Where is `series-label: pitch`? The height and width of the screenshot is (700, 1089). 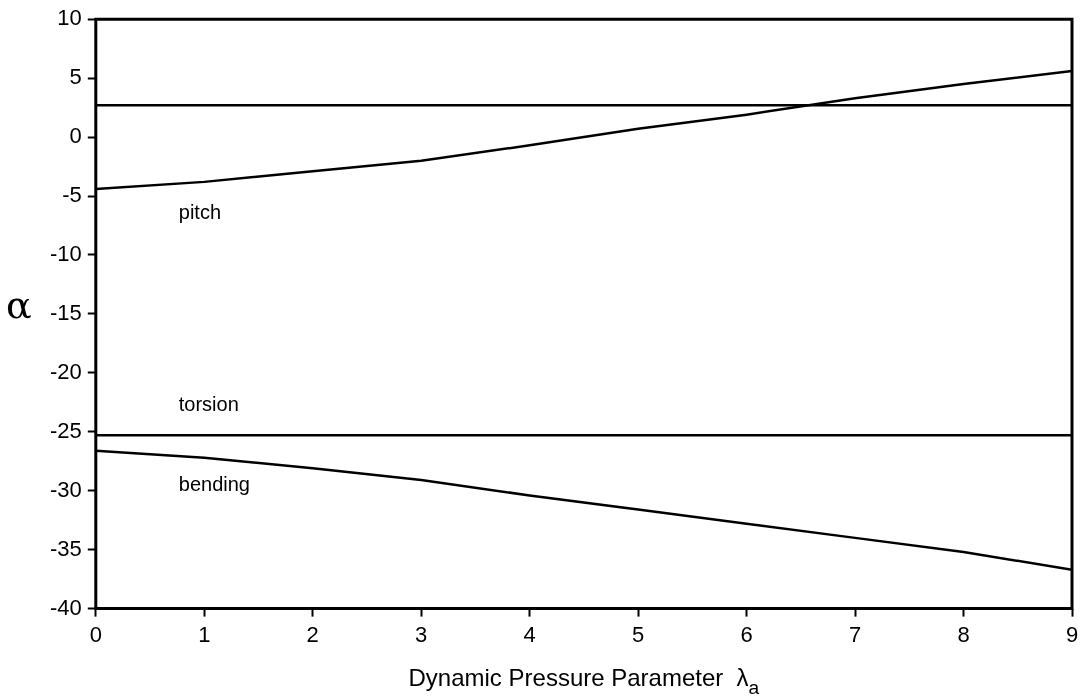
series-label: pitch is located at coordinates (200, 212).